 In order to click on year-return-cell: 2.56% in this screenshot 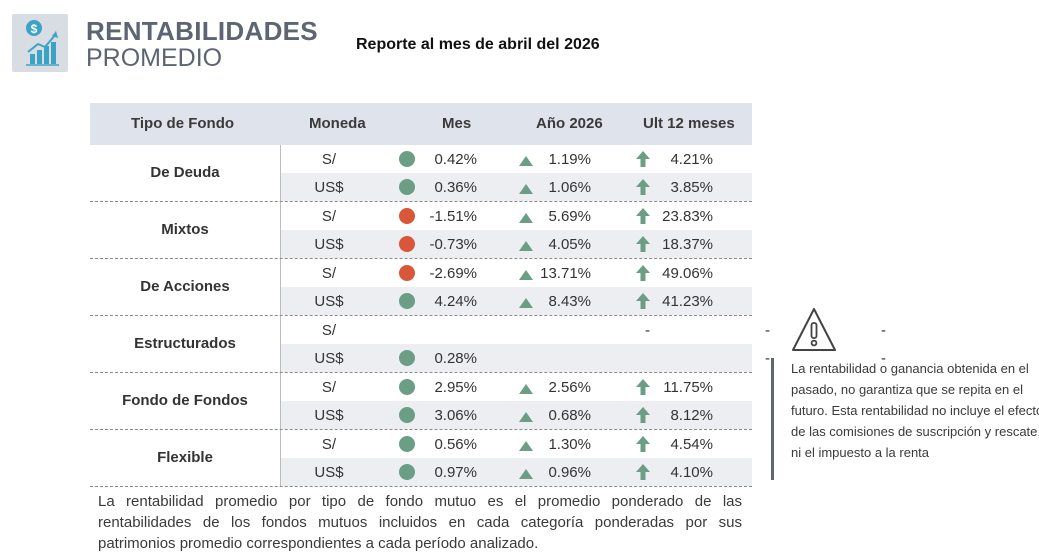, I will do `click(569, 387)`.